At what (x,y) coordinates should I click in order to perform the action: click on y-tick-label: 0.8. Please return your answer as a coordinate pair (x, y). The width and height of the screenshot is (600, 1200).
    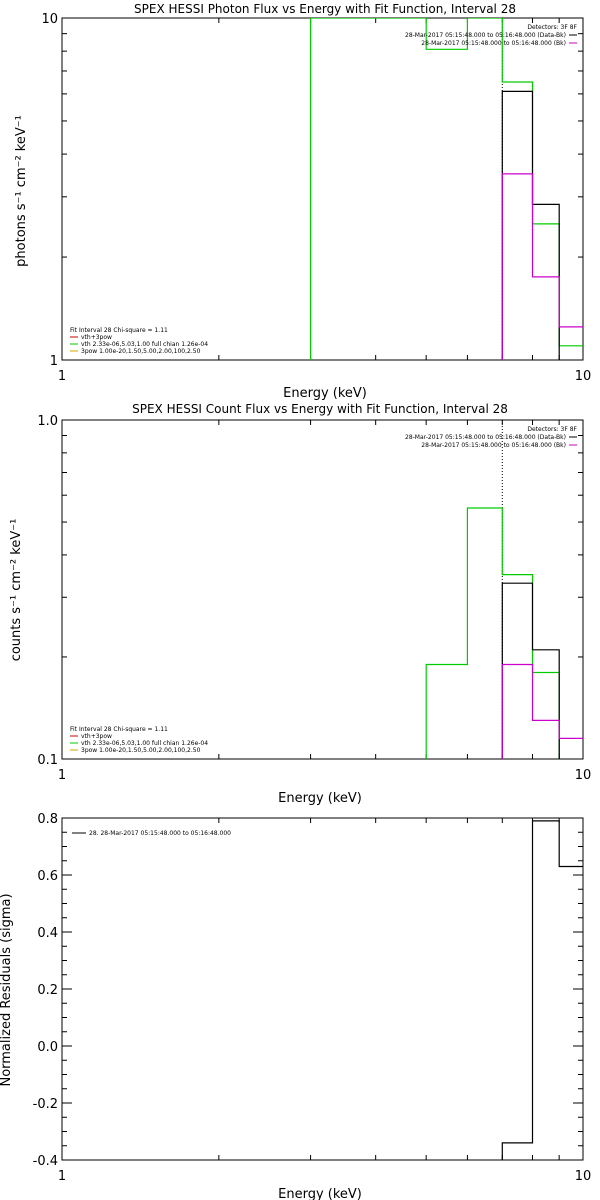
    Looking at the image, I should click on (47, 819).